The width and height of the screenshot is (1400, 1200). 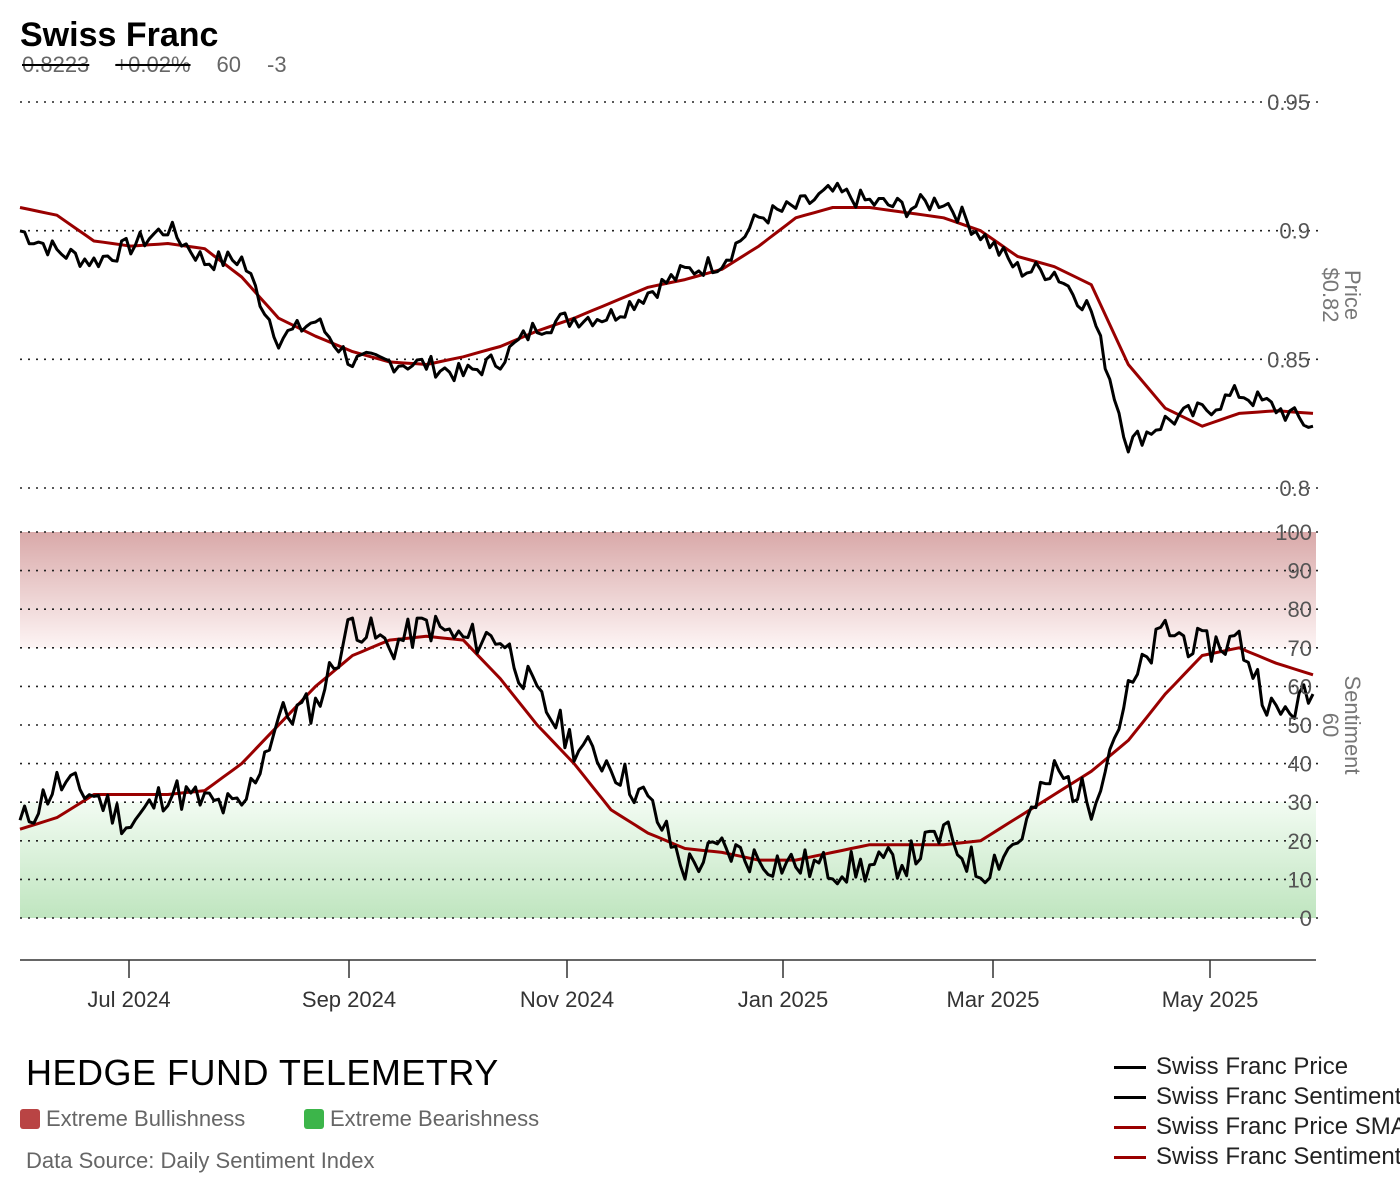 I want to click on price-tick-label: 0.8, so click(x=1294, y=488).